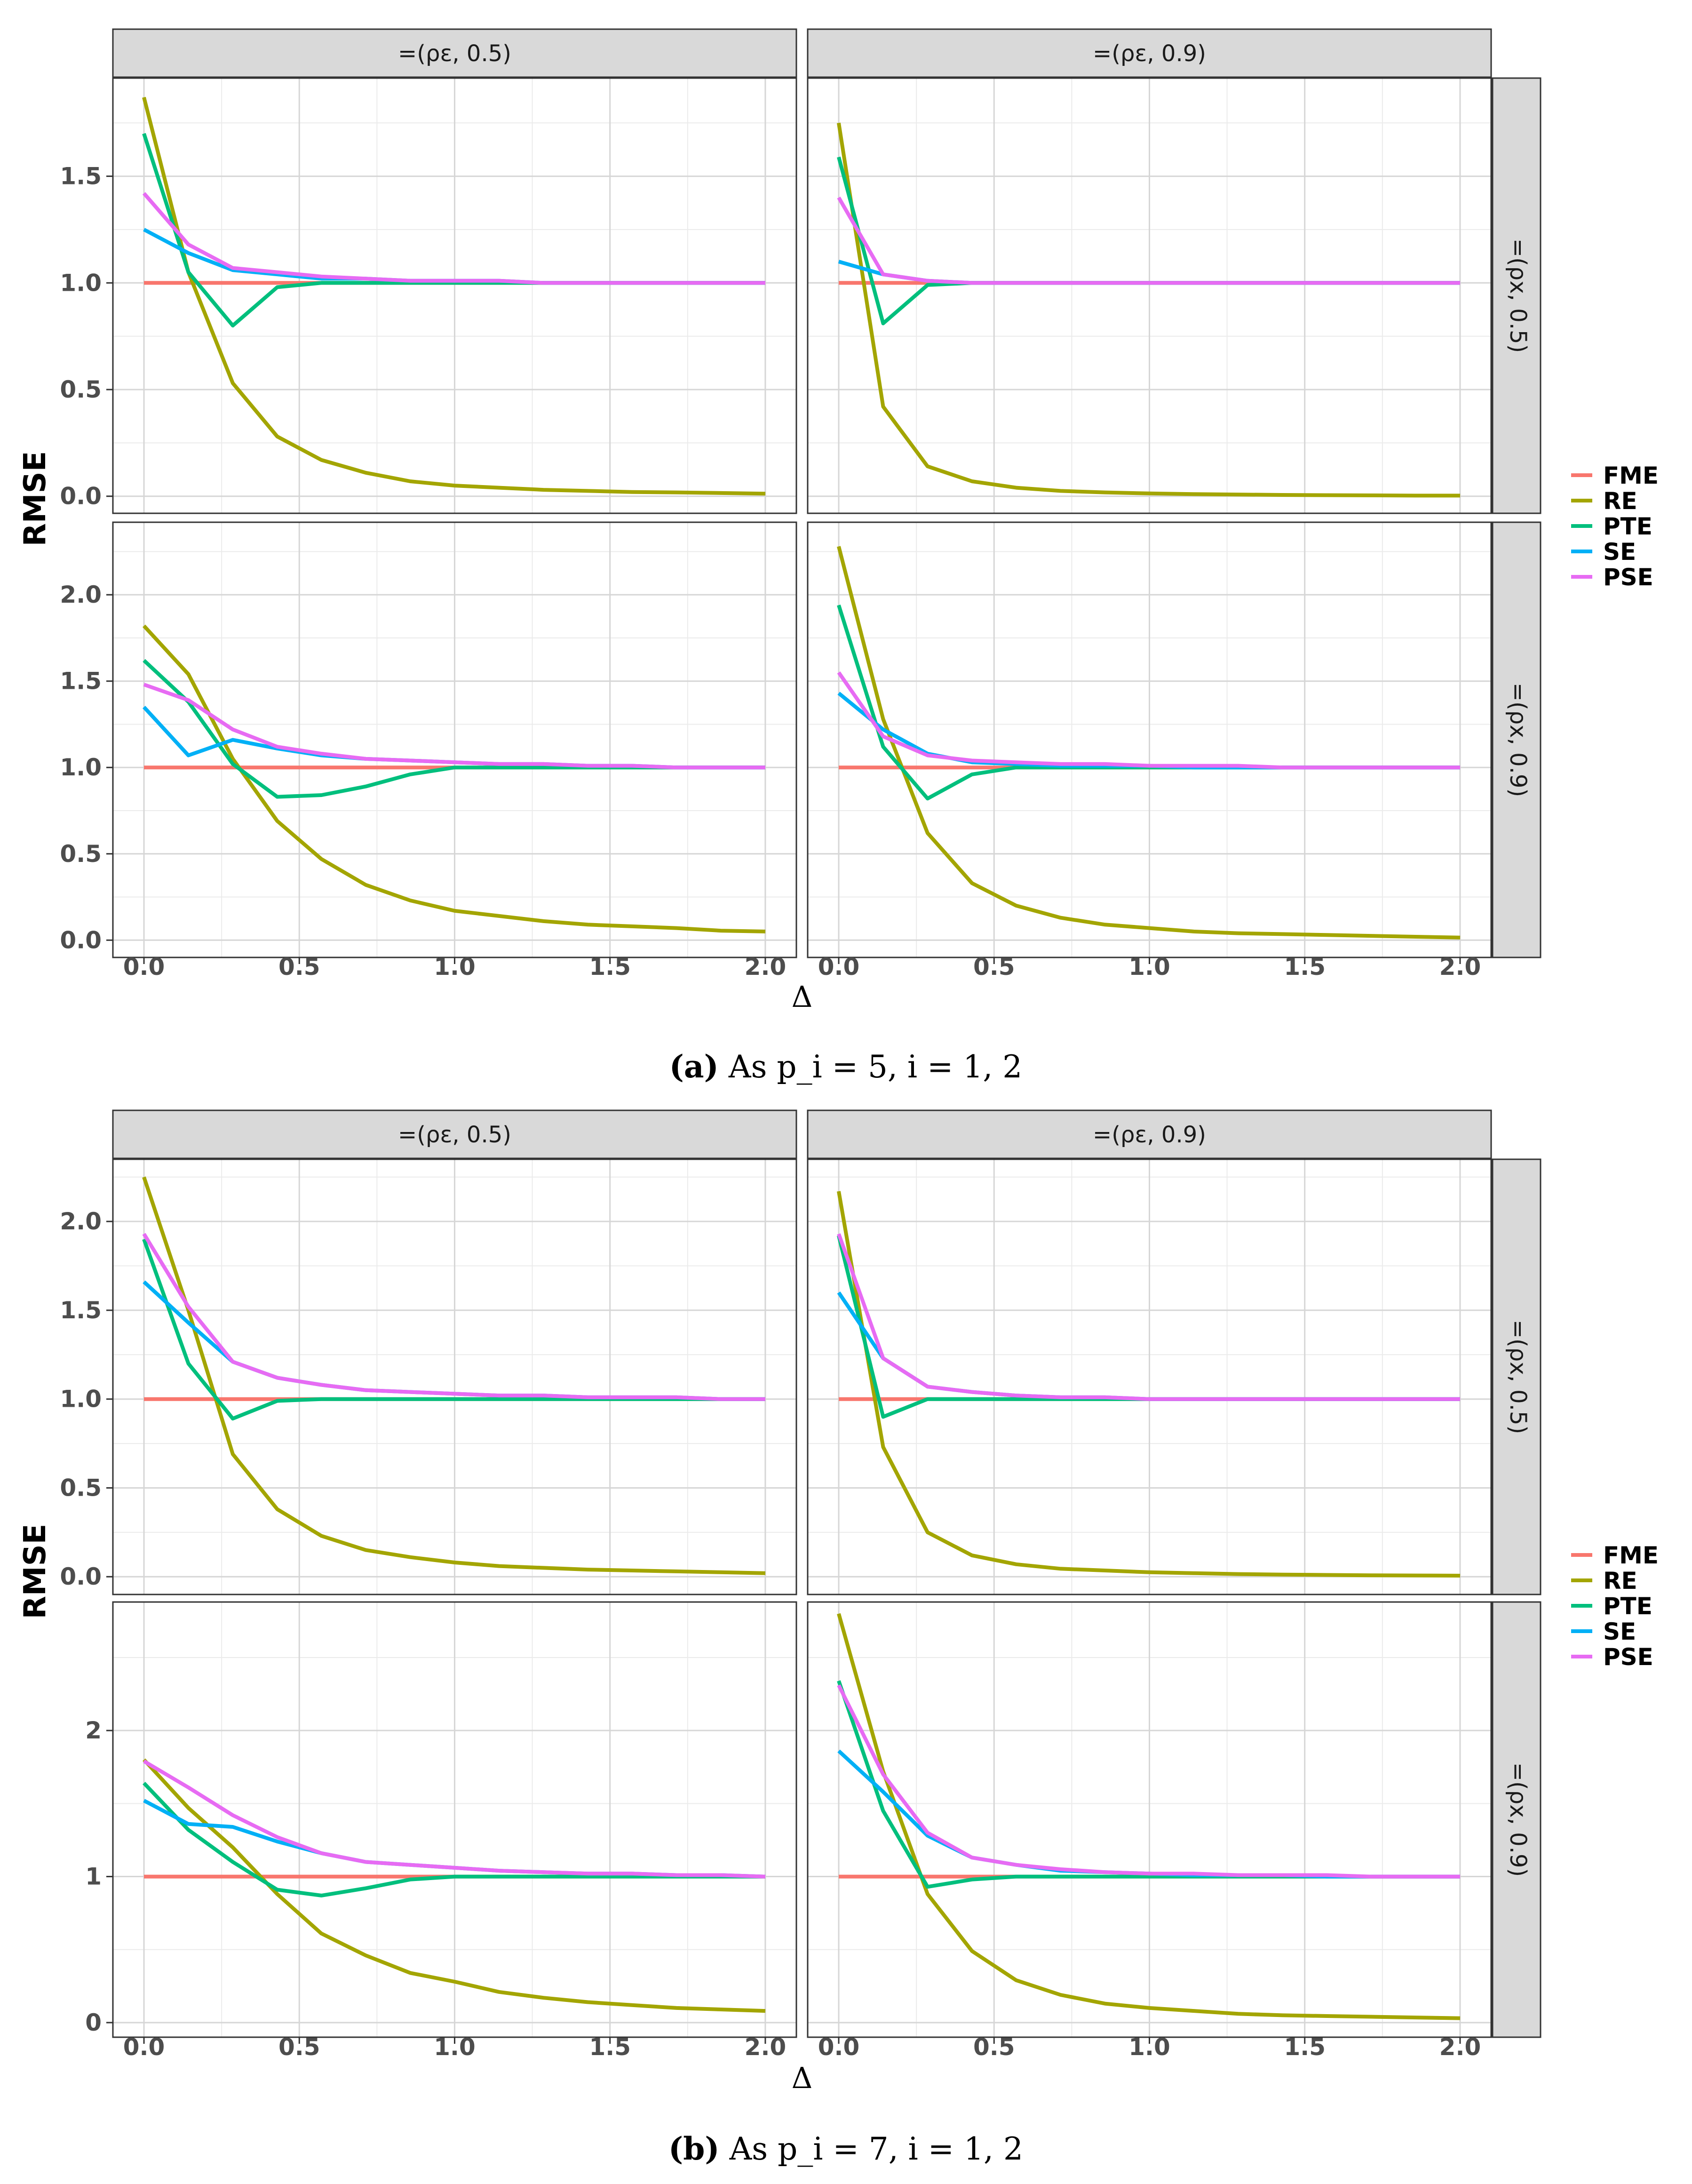 The image size is (1692, 2184). I want to click on caption-text: As p_i = 5, i = 1, 2, so click(870, 1067).